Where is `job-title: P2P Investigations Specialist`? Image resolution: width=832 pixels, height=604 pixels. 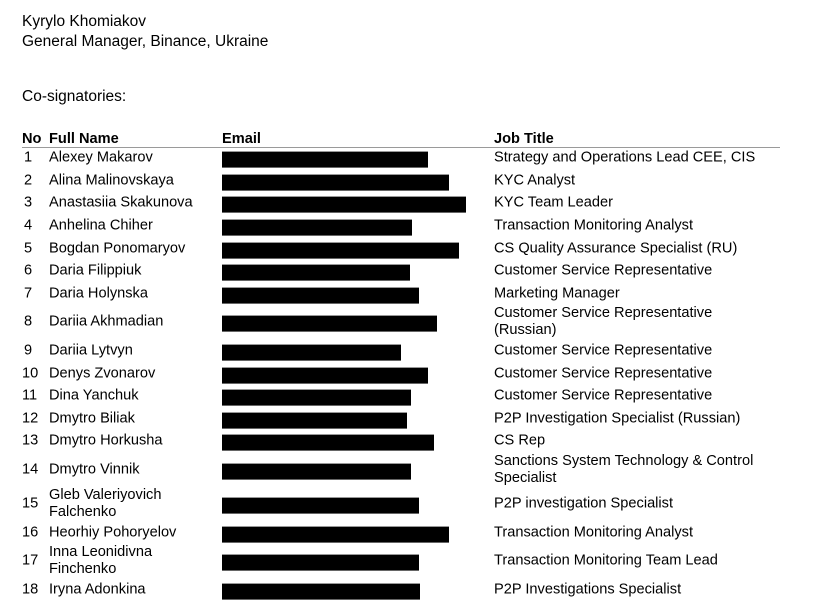
job-title: P2P Investigations Specialist is located at coordinates (587, 590).